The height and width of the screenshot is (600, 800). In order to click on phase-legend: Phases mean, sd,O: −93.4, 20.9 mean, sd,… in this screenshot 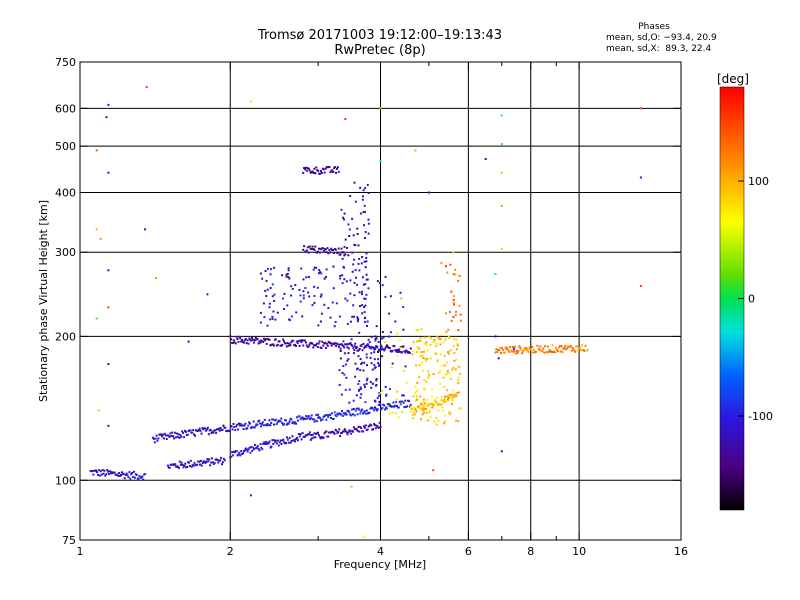, I will do `click(696, 38)`.